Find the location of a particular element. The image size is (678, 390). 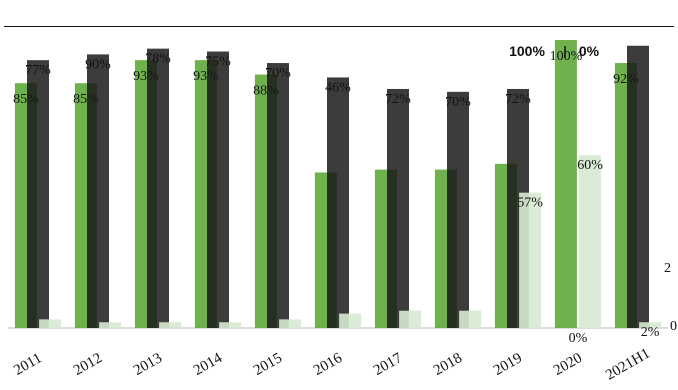

x-tick-label: 2015 is located at coordinates (268, 364).